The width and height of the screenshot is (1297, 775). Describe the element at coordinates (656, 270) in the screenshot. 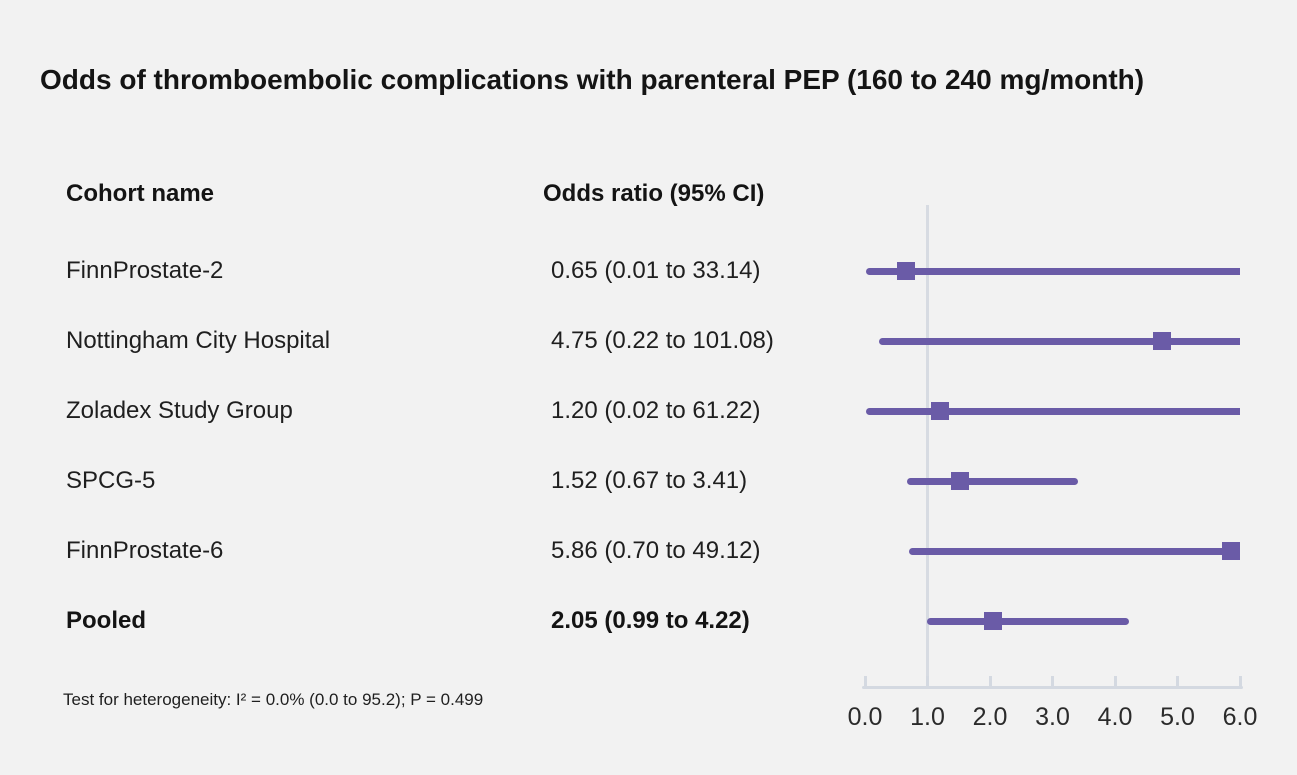

I see `or-value: 0.65 (0.01 to 33.14)` at that location.